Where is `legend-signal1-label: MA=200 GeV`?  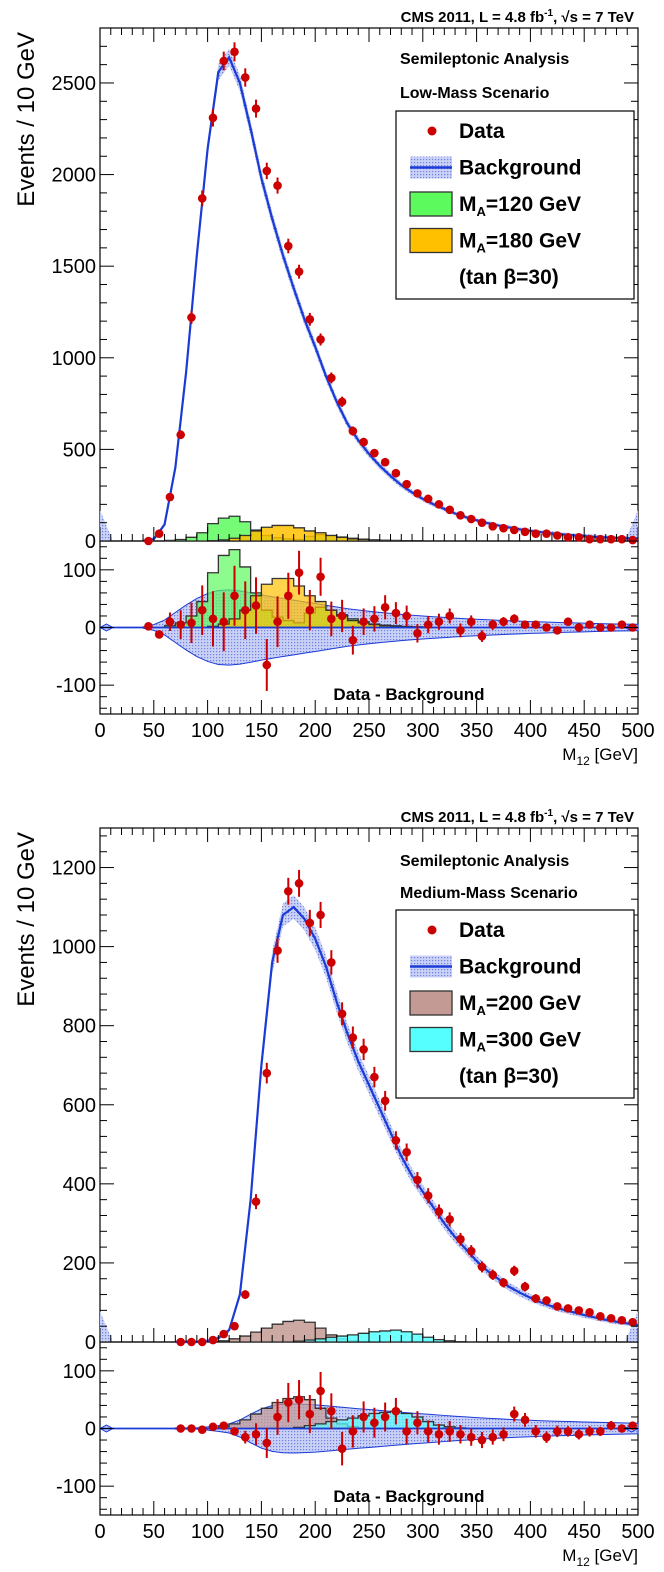
legend-signal1-label: MA=200 GeV is located at coordinates (520, 1005).